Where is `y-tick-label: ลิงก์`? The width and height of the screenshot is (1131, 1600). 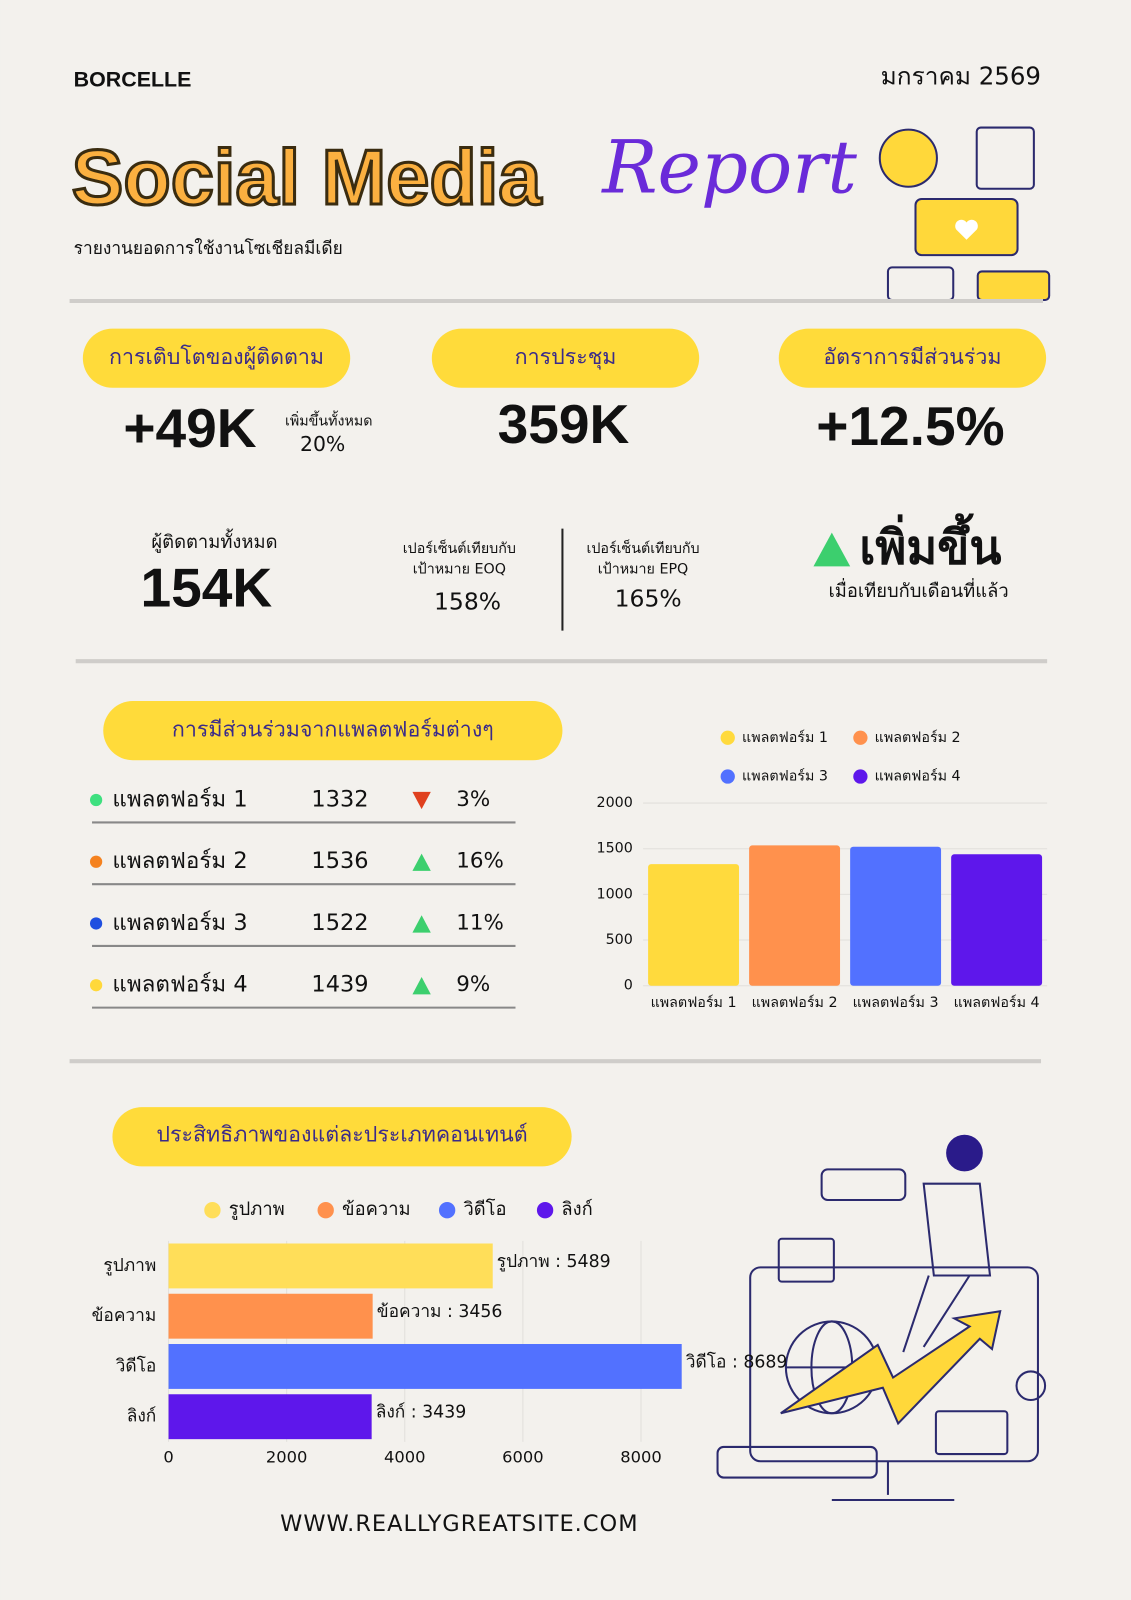 y-tick-label: ลิงก์ is located at coordinates (142, 1417).